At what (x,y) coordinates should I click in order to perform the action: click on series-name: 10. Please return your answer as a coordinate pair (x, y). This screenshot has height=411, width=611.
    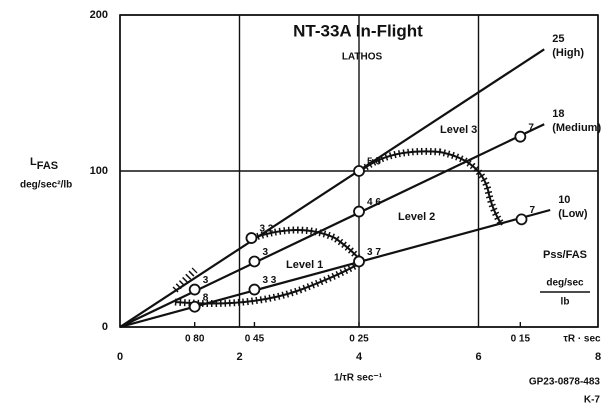
    Looking at the image, I should click on (564, 200).